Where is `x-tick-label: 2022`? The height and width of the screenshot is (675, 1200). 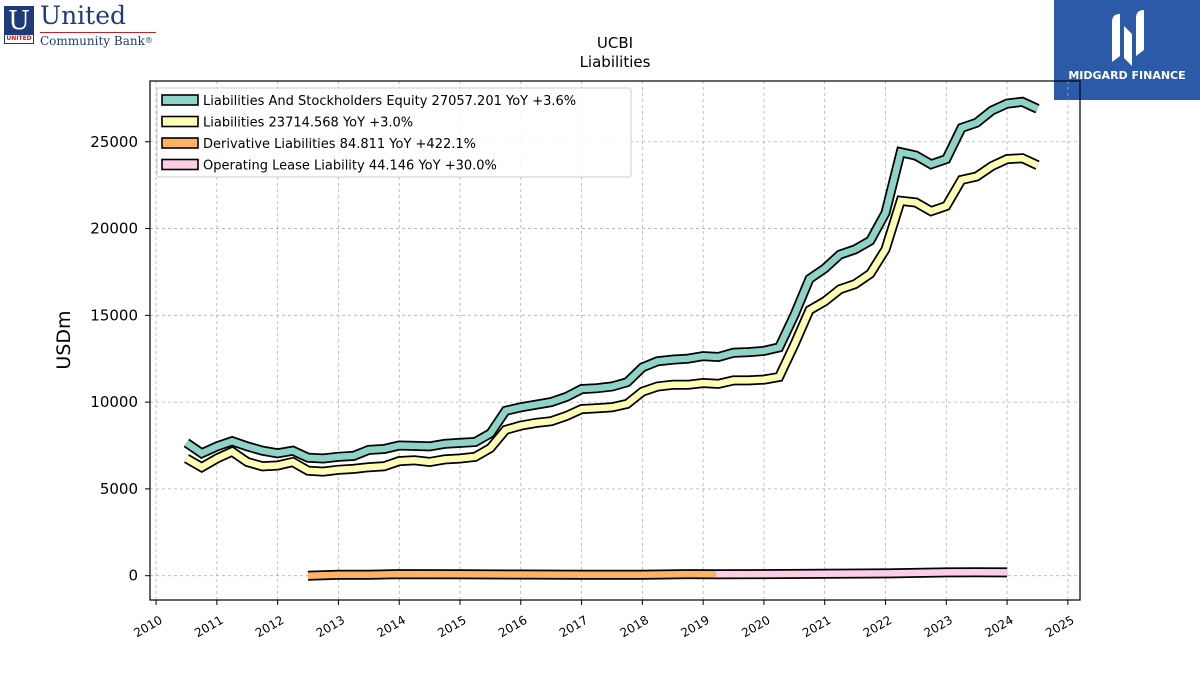 x-tick-label: 2022 is located at coordinates (877, 626).